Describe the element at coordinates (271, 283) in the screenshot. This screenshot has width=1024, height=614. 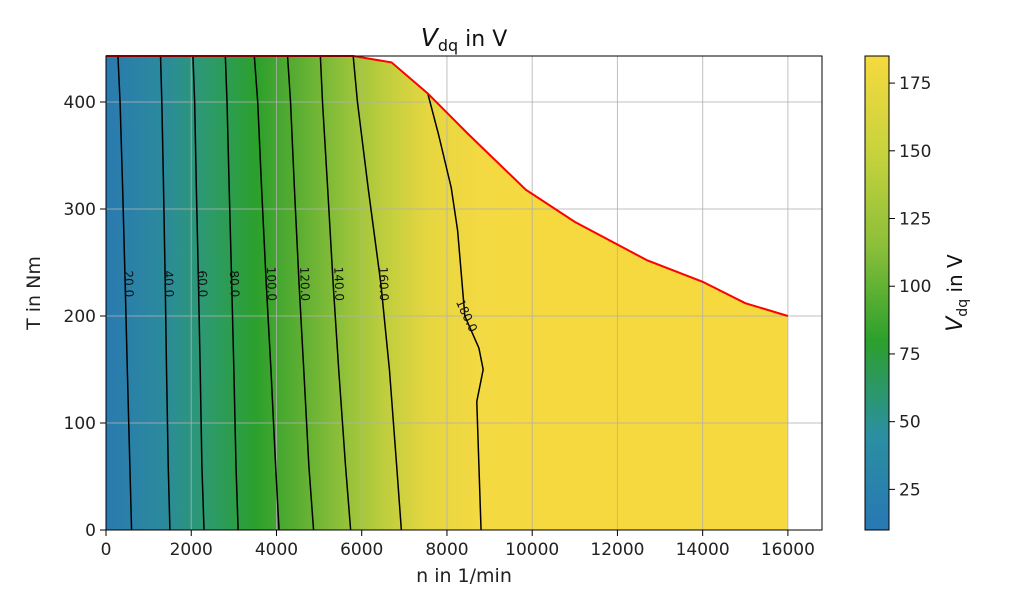
I see `contour-label: 100.0` at that location.